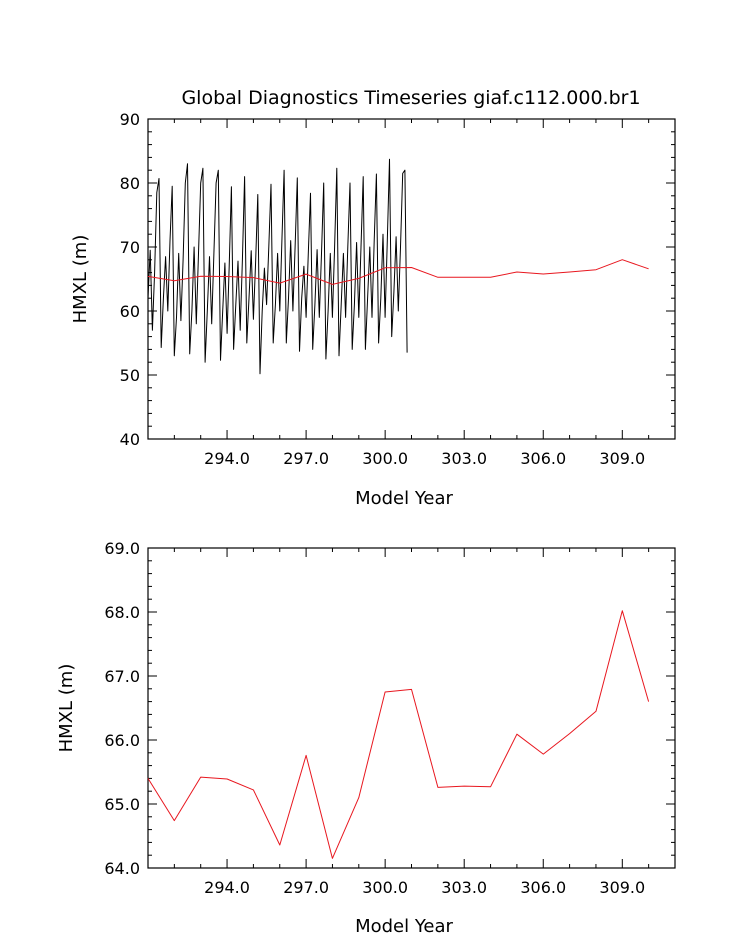 Image resolution: width=733 pixels, height=950 pixels. What do you see at coordinates (122, 740) in the screenshot?
I see `y-tick-label: 66.0` at bounding box center [122, 740].